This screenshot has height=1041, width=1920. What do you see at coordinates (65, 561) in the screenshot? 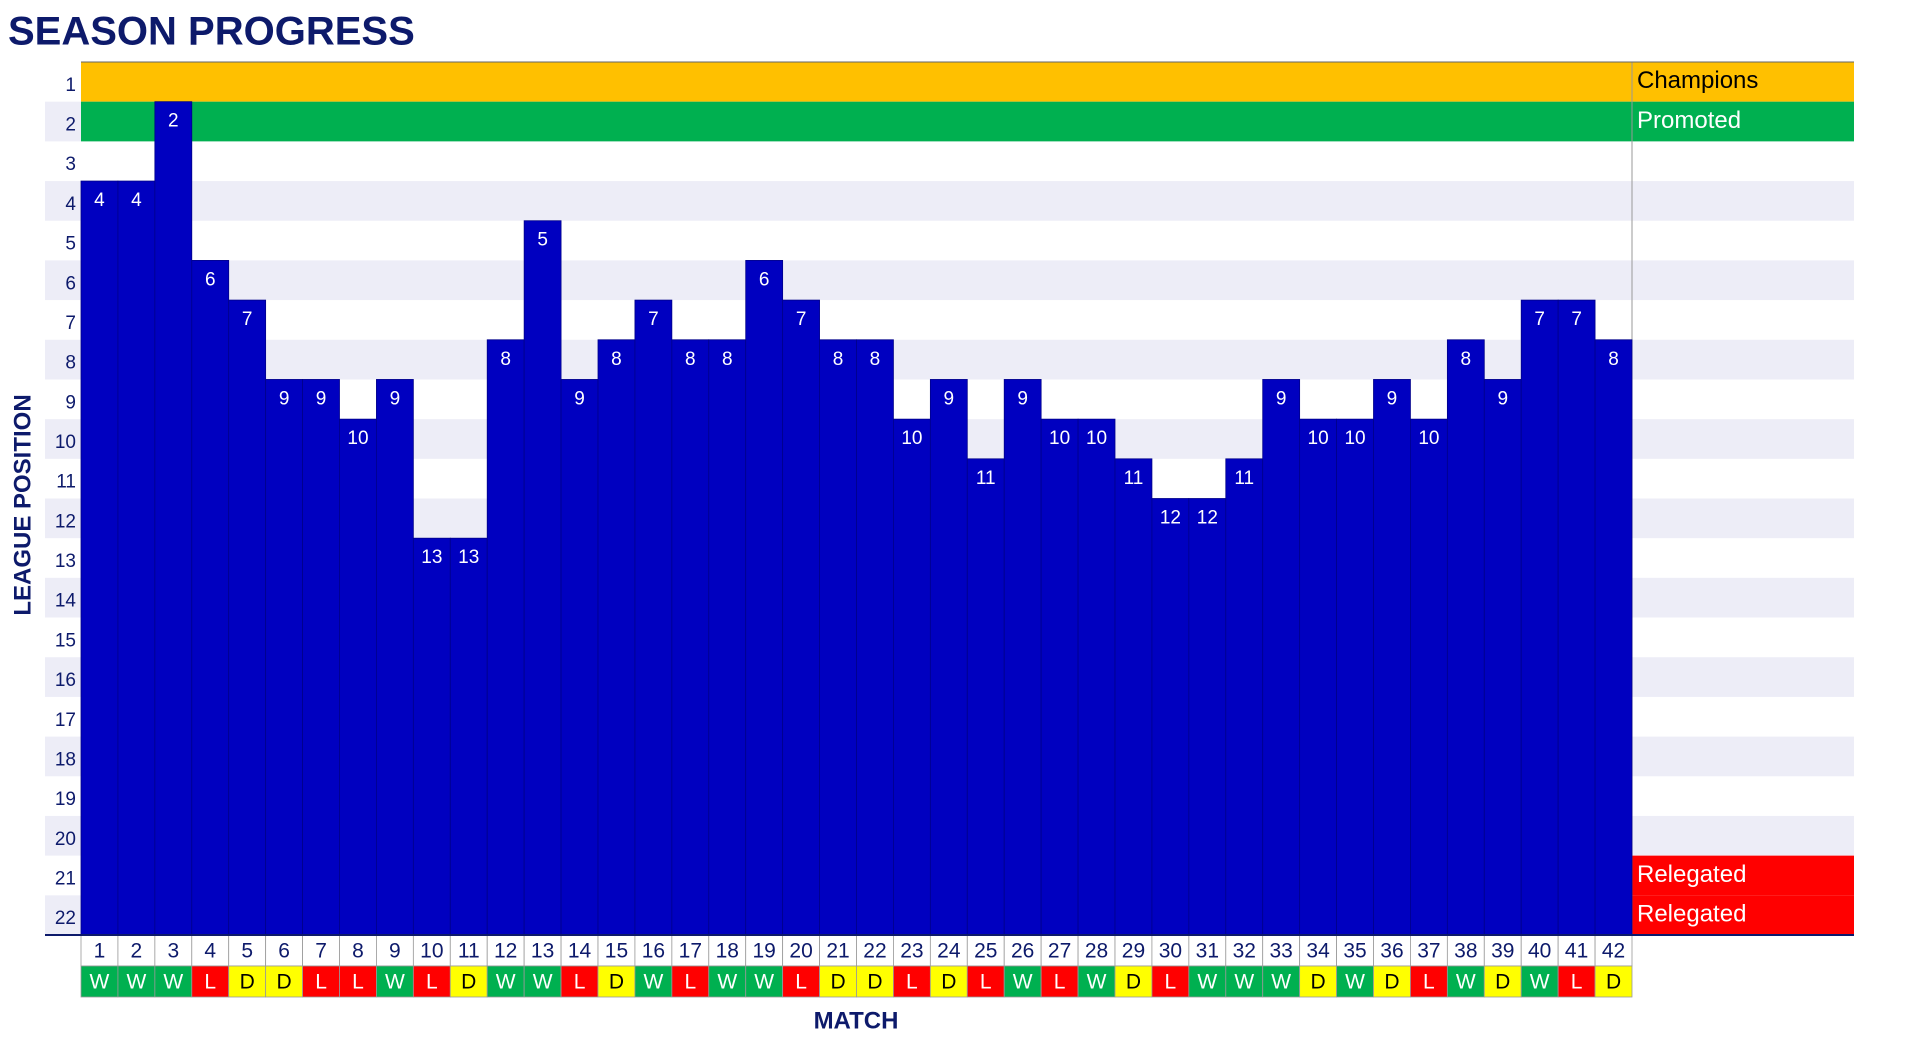
I see `y-tick-label: 13` at bounding box center [65, 561].